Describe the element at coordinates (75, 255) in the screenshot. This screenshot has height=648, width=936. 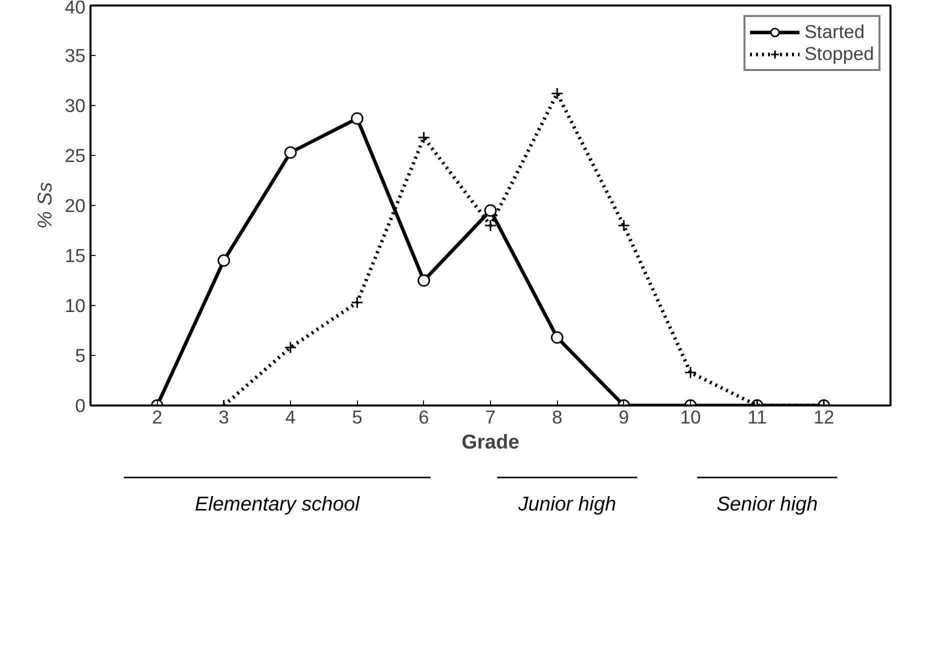
I see `y-tick-label: 15` at that location.